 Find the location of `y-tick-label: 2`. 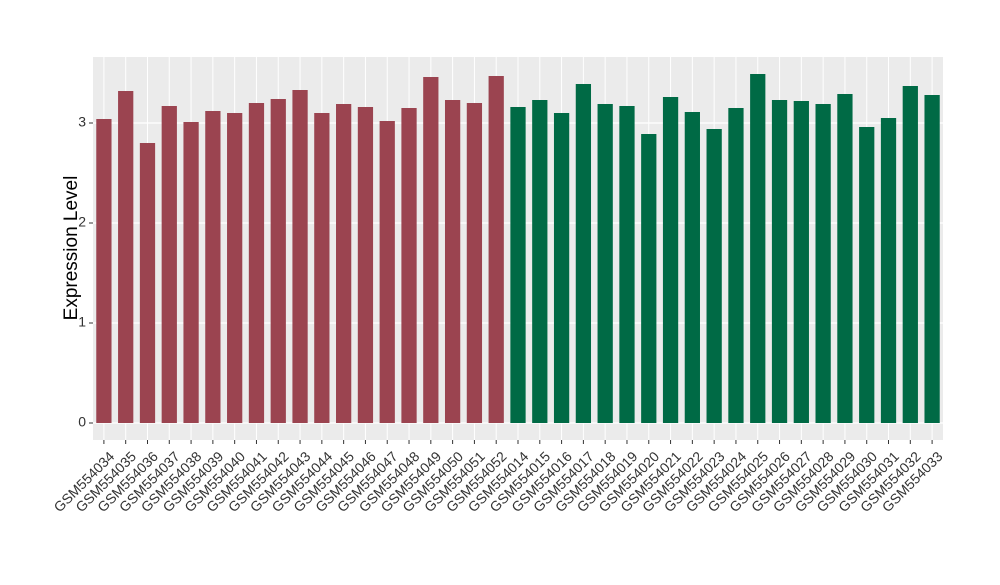

y-tick-label: 2 is located at coordinates (82, 222).